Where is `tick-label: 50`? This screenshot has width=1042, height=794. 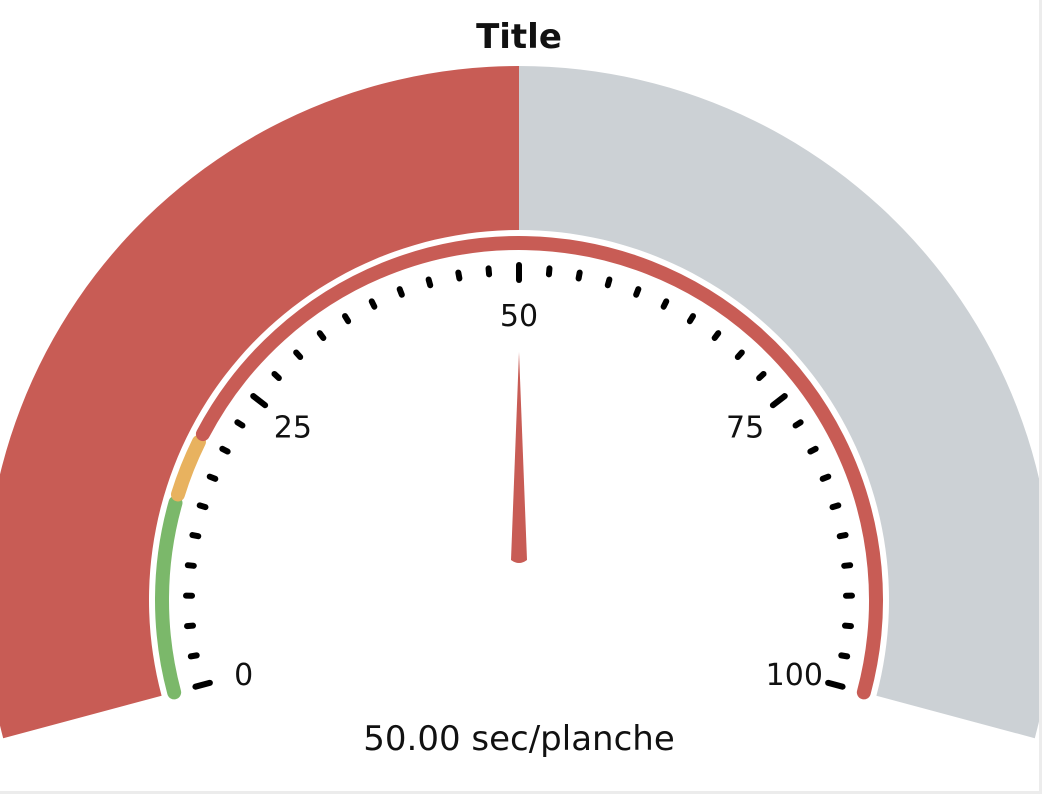
tick-label: 50 is located at coordinates (519, 316).